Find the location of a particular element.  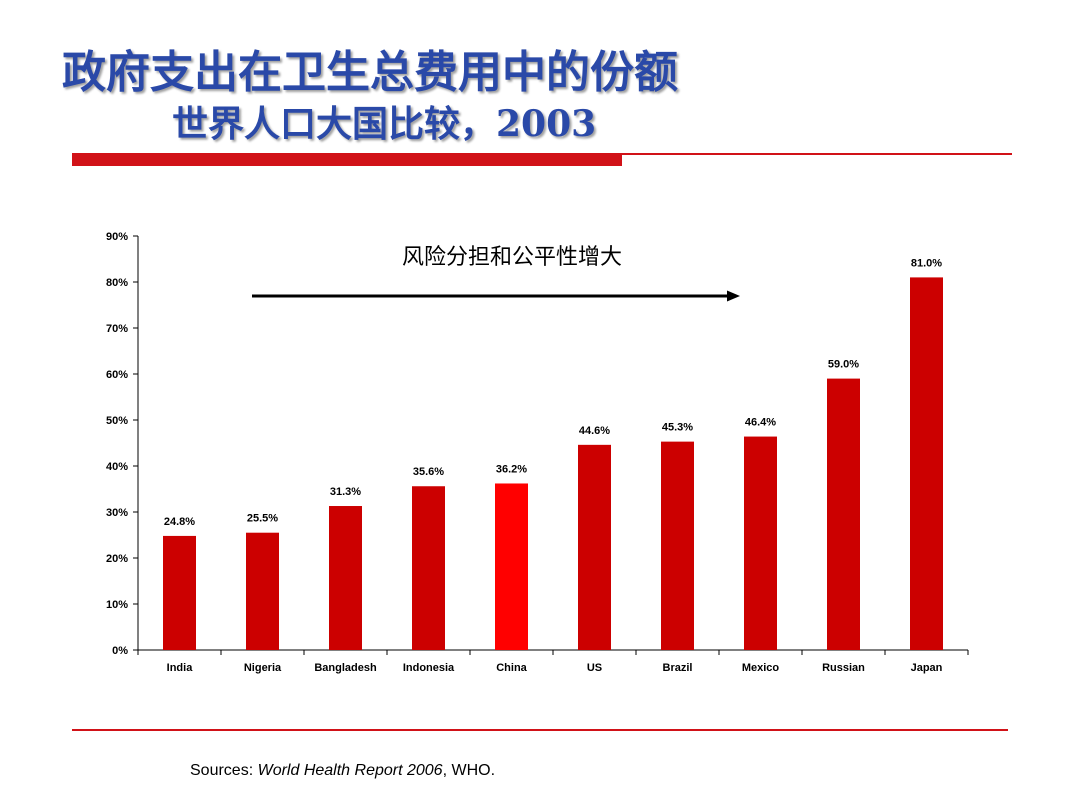

x-tick-label: Indonesia is located at coordinates (429, 668).